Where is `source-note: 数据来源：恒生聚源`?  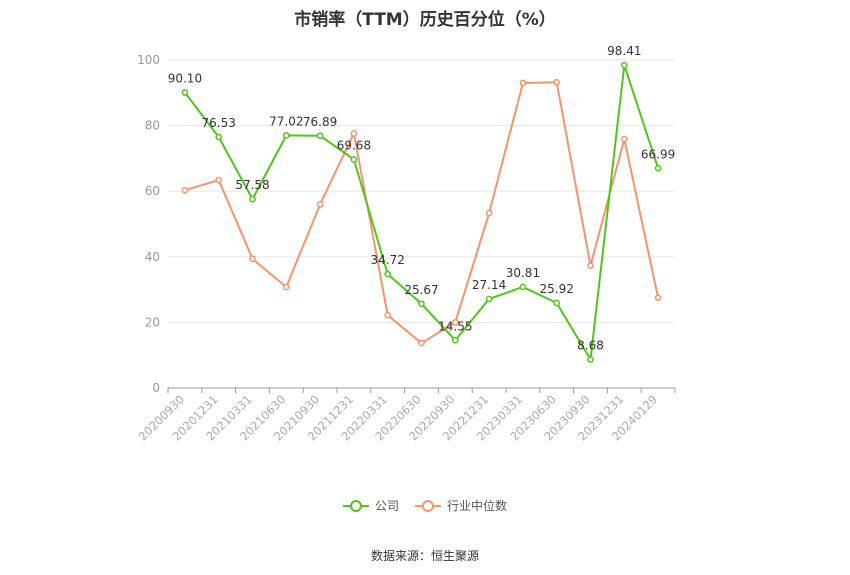 source-note: 数据来源：恒生聚源 is located at coordinates (424, 556).